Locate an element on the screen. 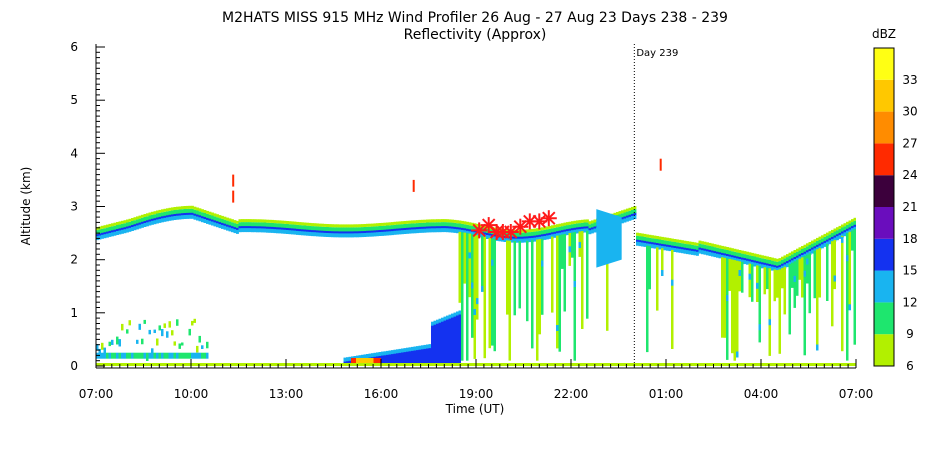 The height and width of the screenshot is (450, 950). colorbar-tick-label: 30 is located at coordinates (909, 112).